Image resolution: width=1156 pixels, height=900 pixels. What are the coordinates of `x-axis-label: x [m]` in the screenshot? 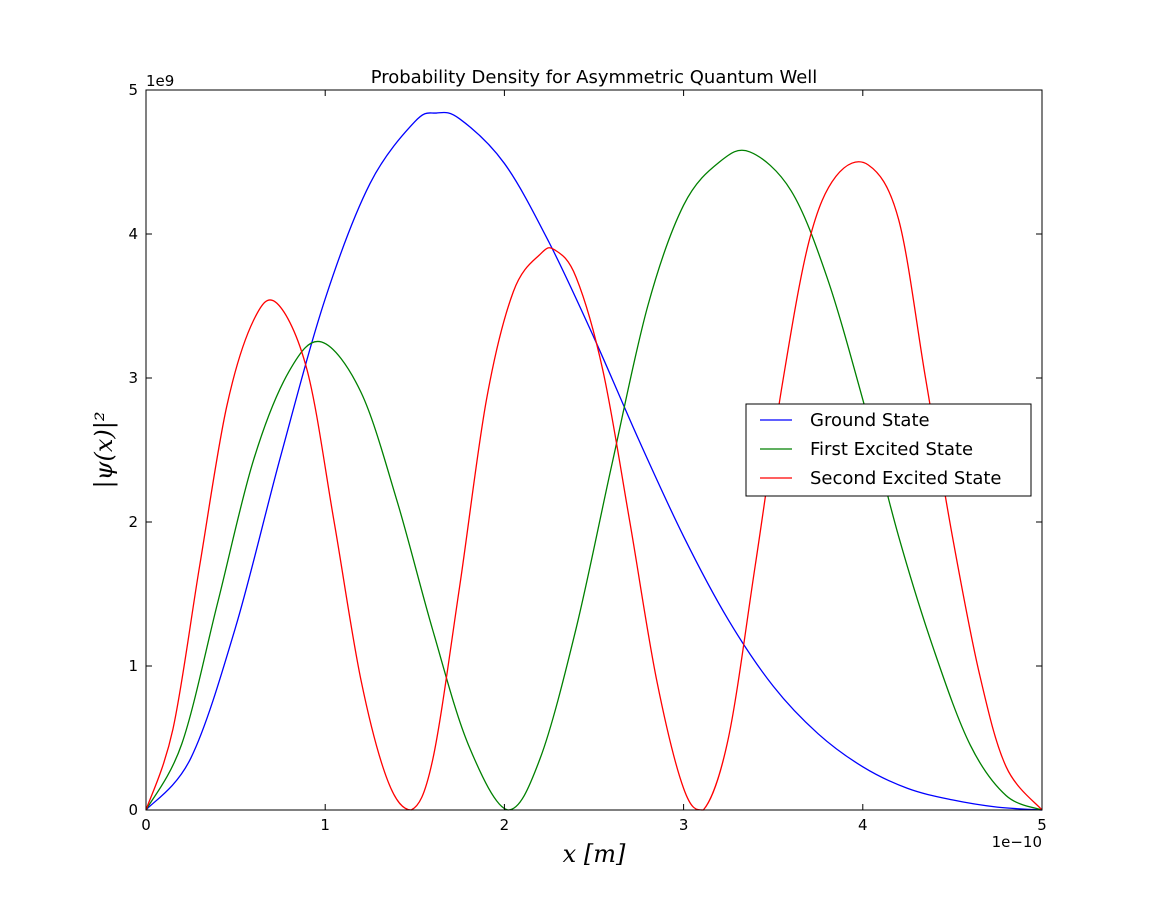 It's located at (594, 854).